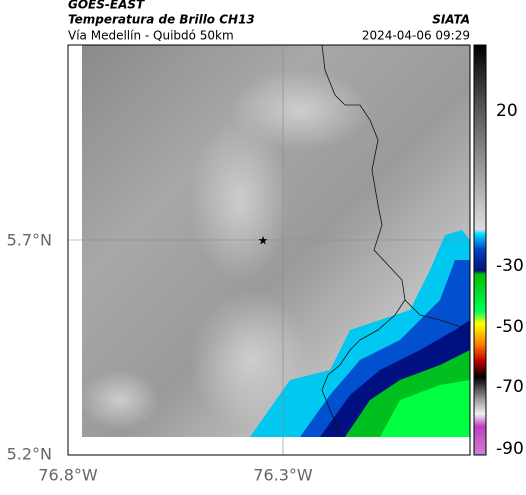  Describe the element at coordinates (510, 327) in the screenshot. I see `colorbar-tick-label: -50` at that location.